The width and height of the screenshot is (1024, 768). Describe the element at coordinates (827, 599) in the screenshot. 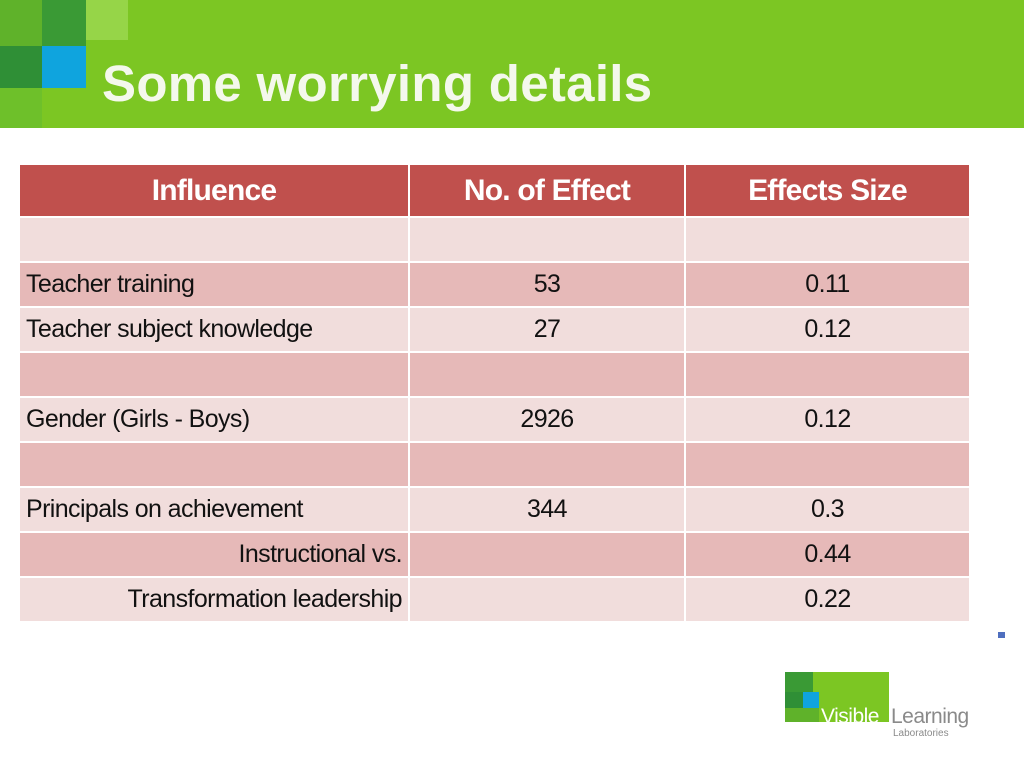

I see `cell-size: 0.22` at that location.